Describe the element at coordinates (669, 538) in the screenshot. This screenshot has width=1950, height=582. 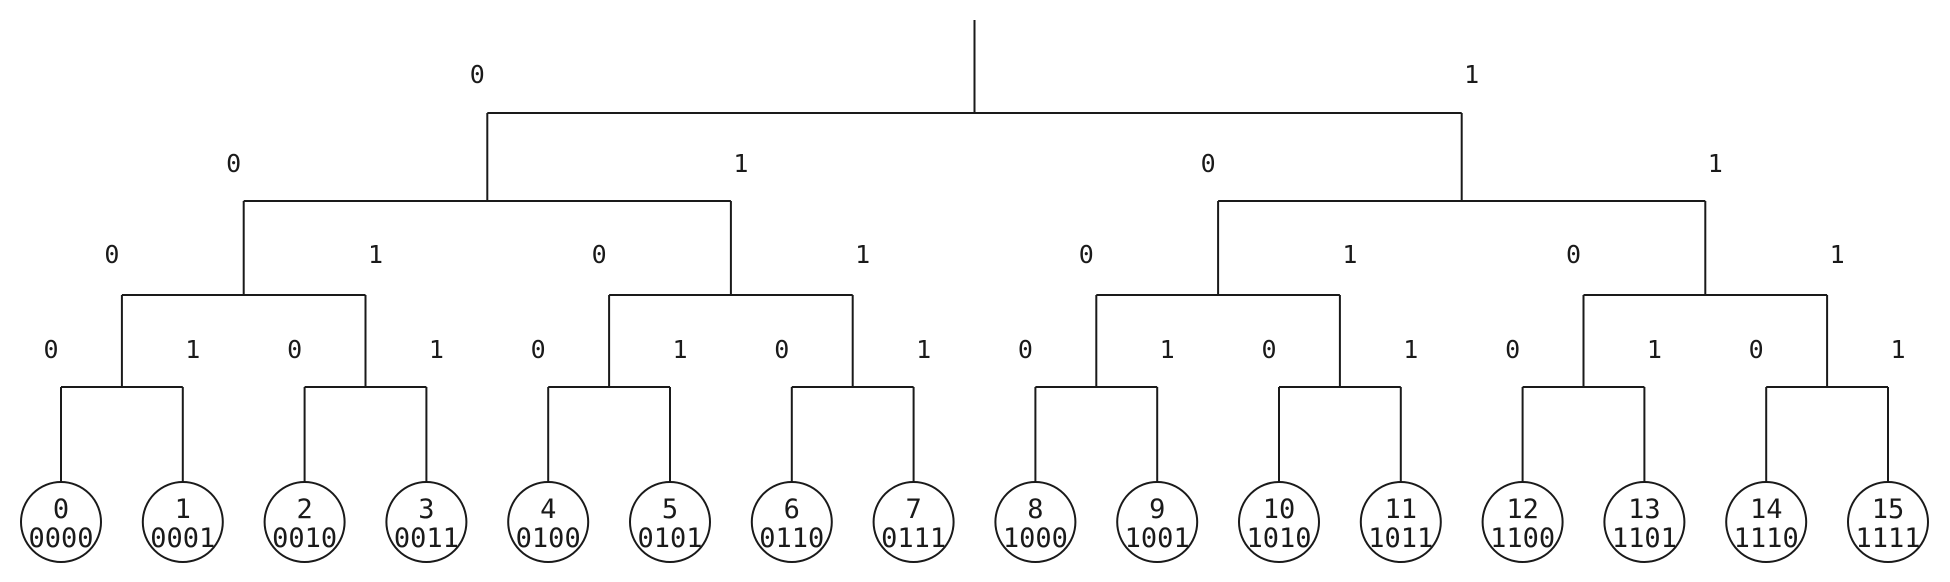
I see `leaf-code: 0101` at that location.